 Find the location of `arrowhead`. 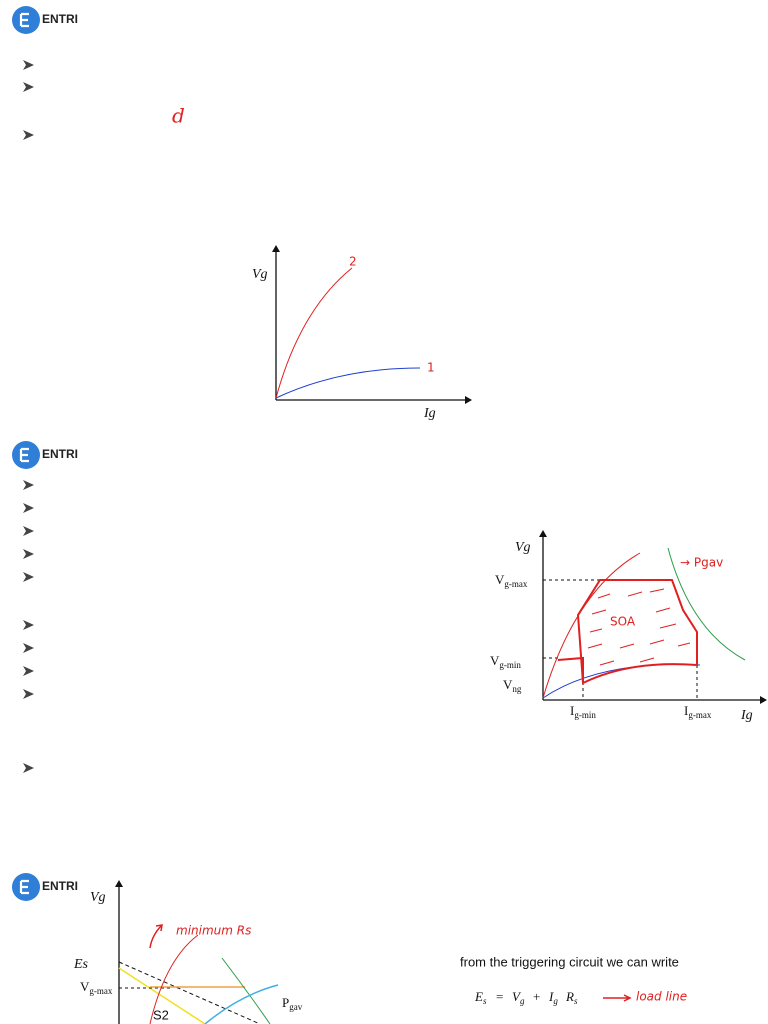

arrowhead is located at coordinates (119, 883).